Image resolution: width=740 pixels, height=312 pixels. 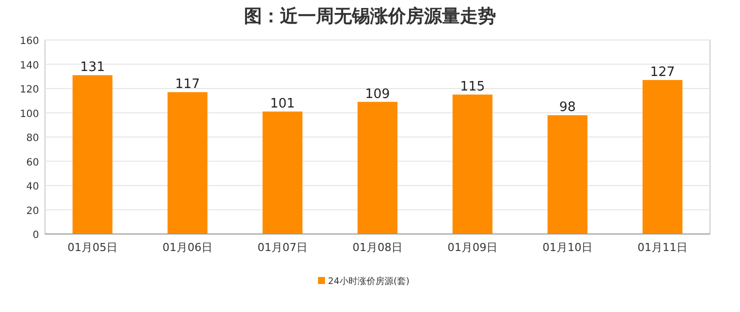 What do you see at coordinates (187, 247) in the screenshot?
I see `x-tick-label: 01月06日` at bounding box center [187, 247].